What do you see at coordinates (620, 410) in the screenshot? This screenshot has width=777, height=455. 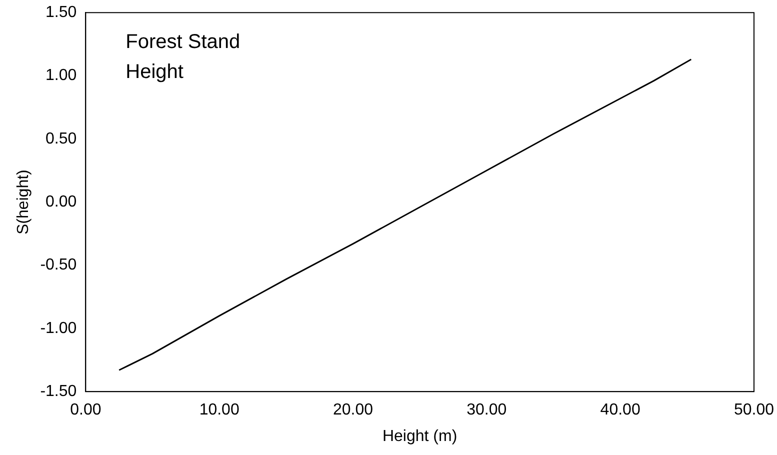 I see `x-tick-label: 40.00` at bounding box center [620, 410].